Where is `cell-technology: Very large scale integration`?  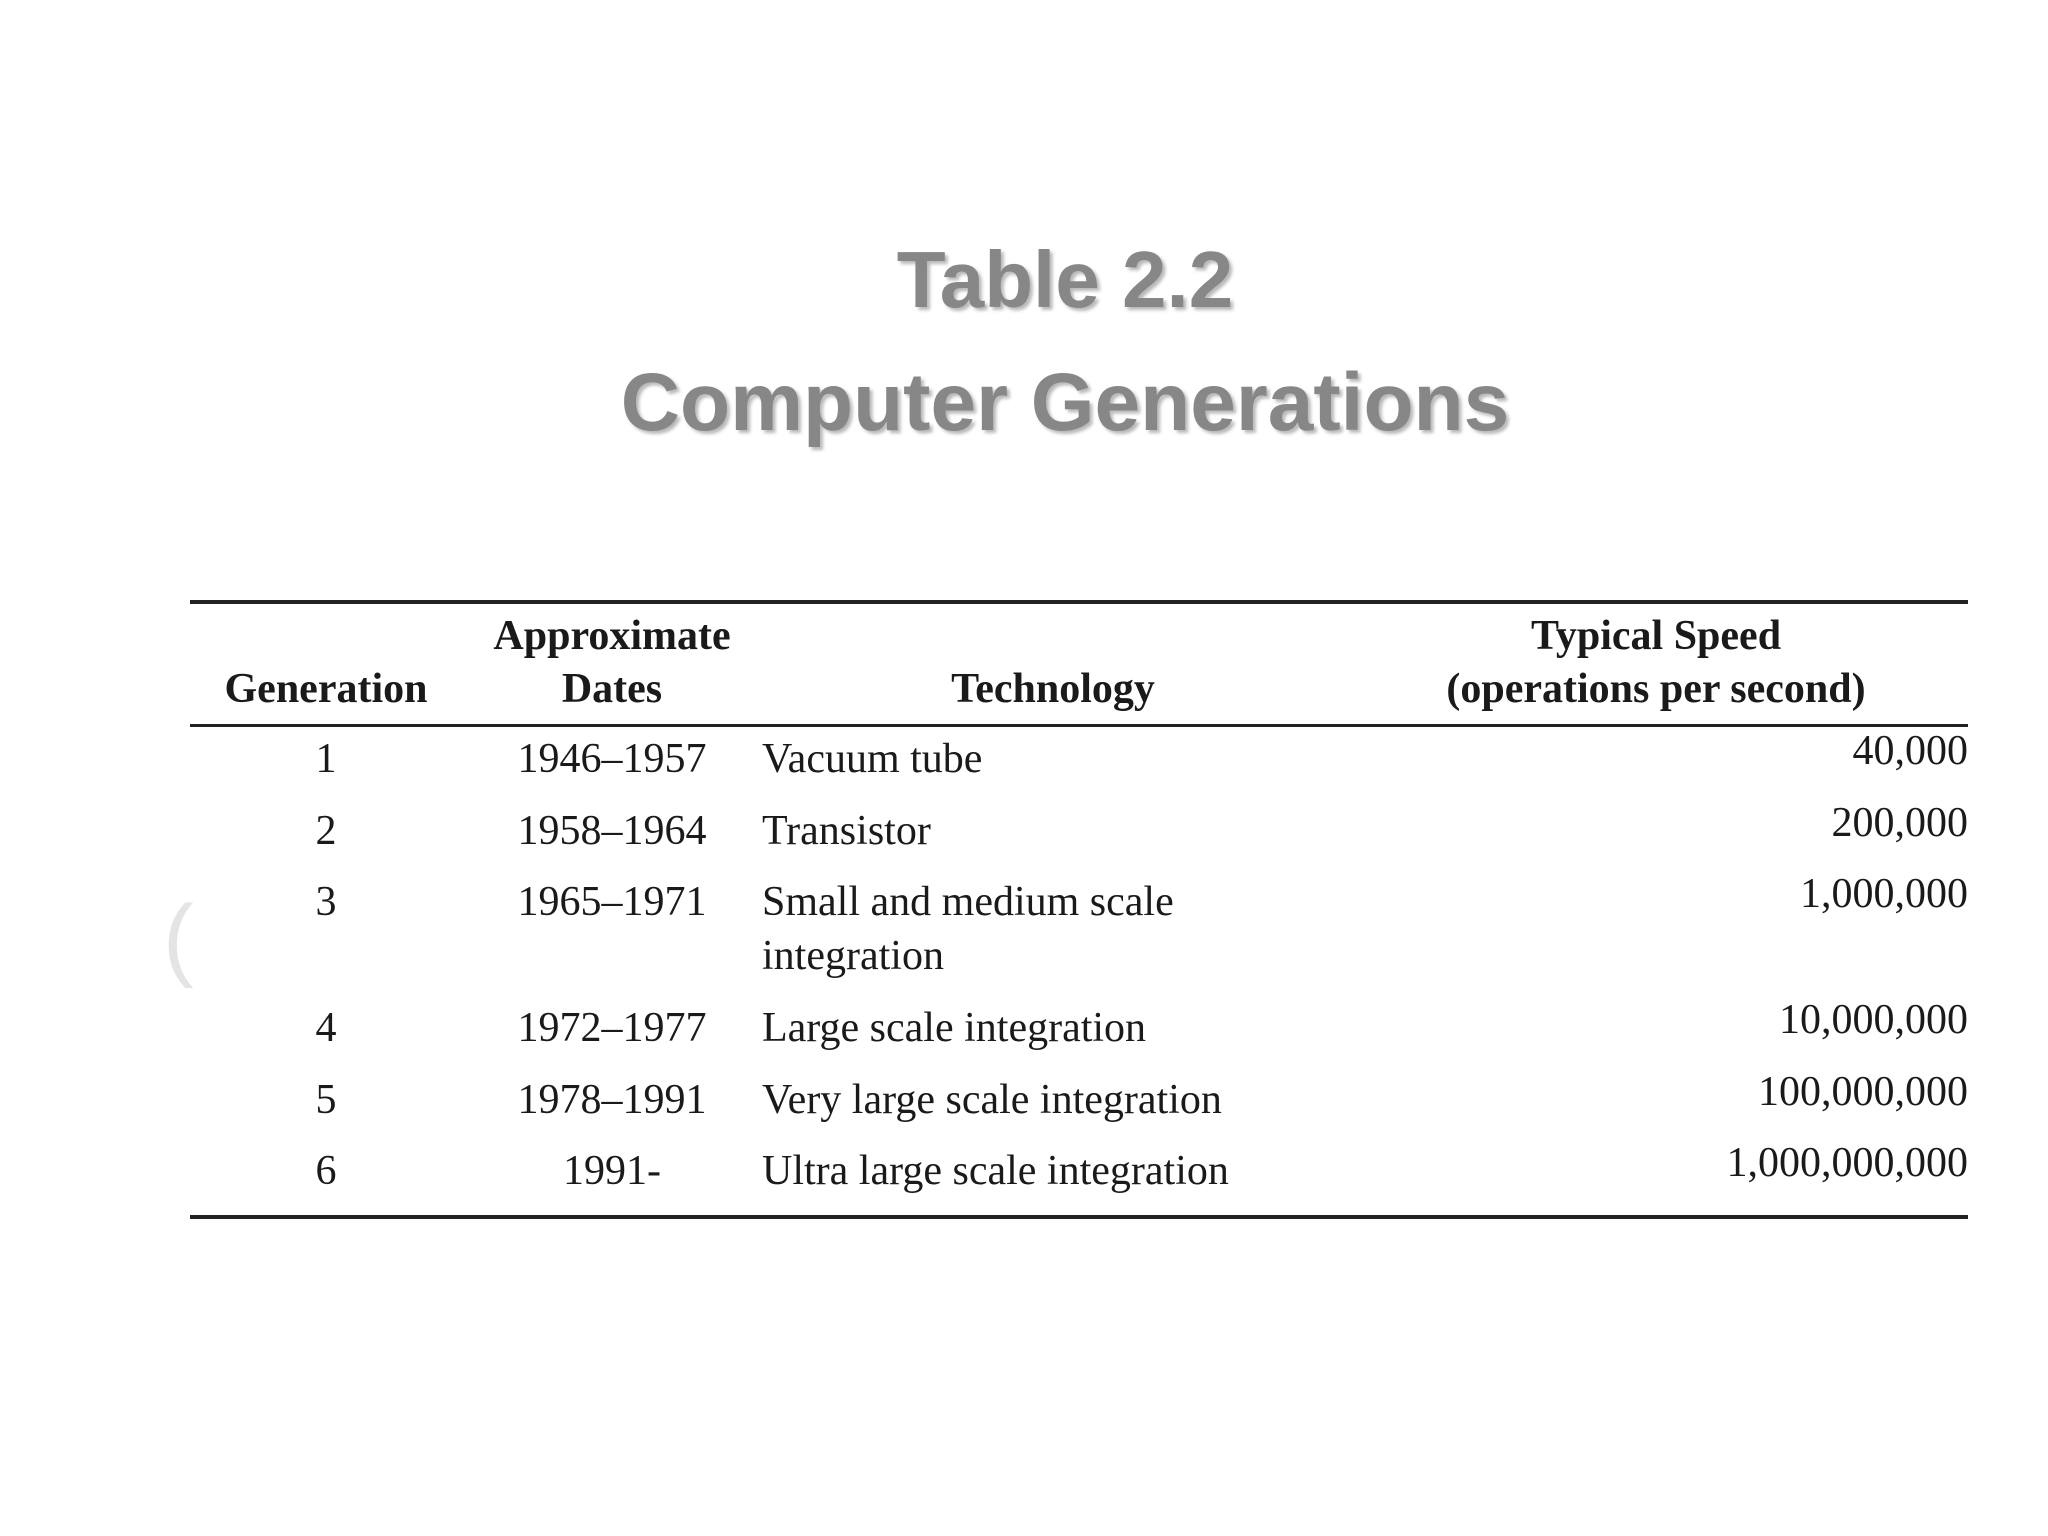 cell-technology: Very large scale integration is located at coordinates (992, 1099).